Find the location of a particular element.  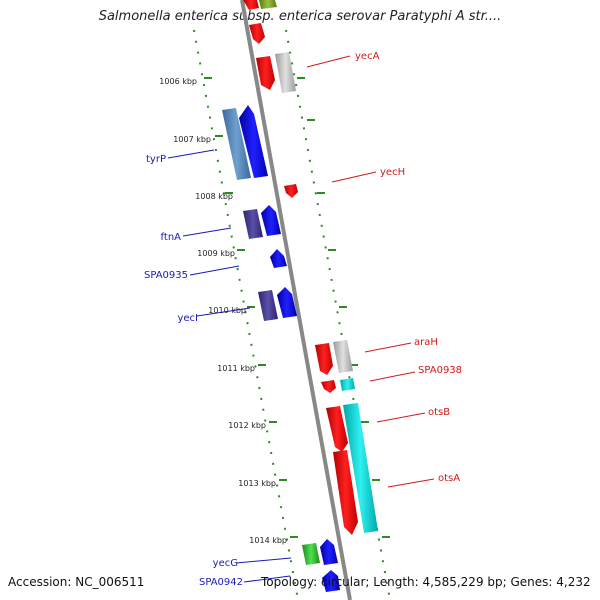

scale-label-1013: 1013 kbp is located at coordinates (257, 483).